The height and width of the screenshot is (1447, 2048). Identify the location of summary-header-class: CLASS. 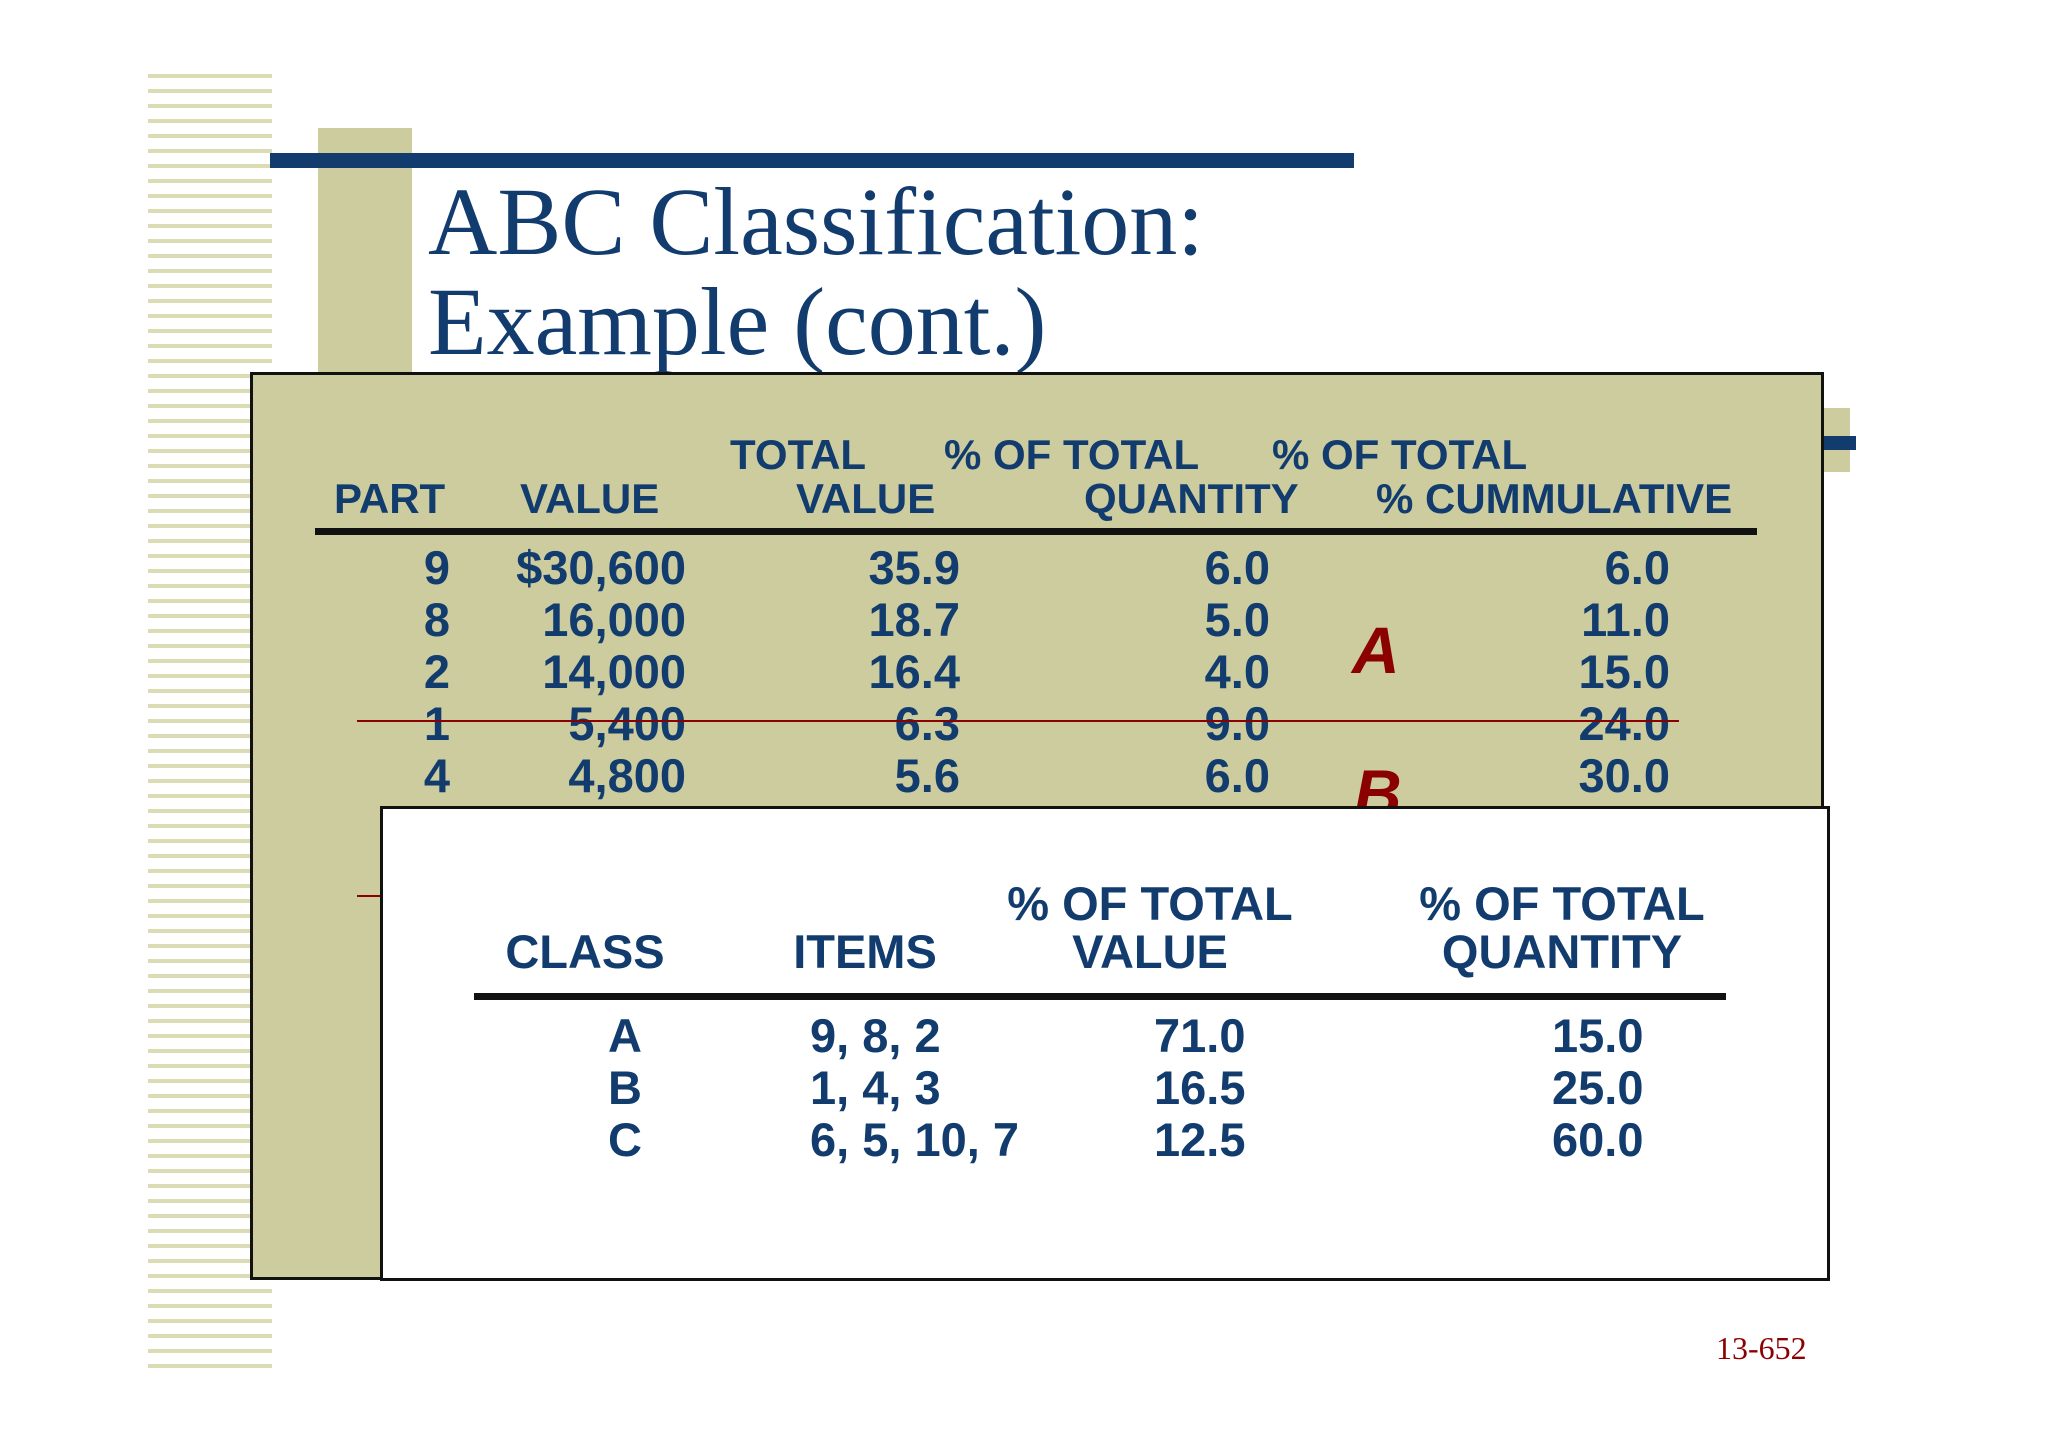
(585, 951).